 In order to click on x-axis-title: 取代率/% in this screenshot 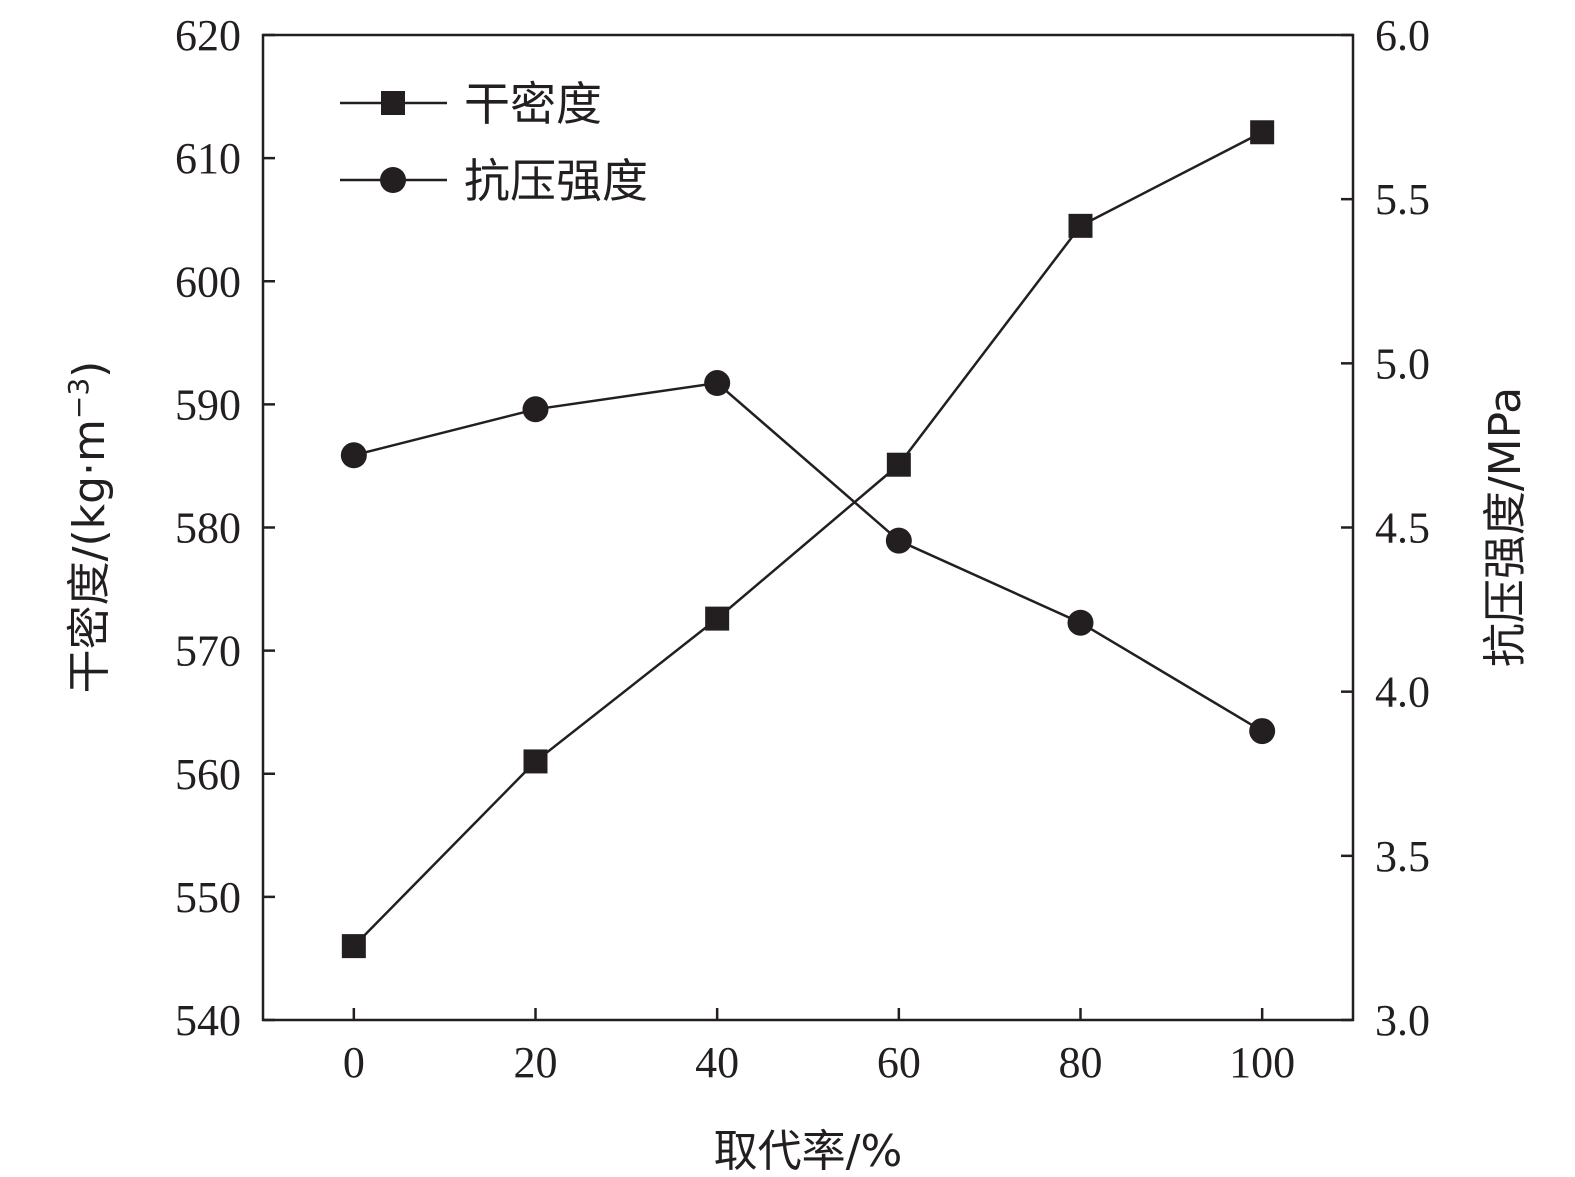, I will do `click(808, 1151)`.